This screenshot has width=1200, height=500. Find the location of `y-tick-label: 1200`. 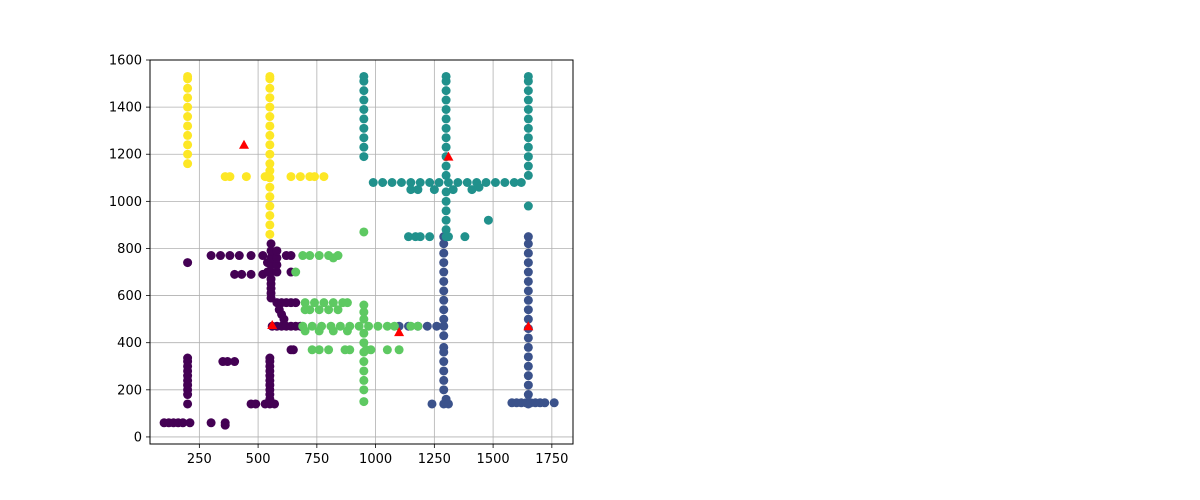

y-tick-label: 1200 is located at coordinates (125, 155).